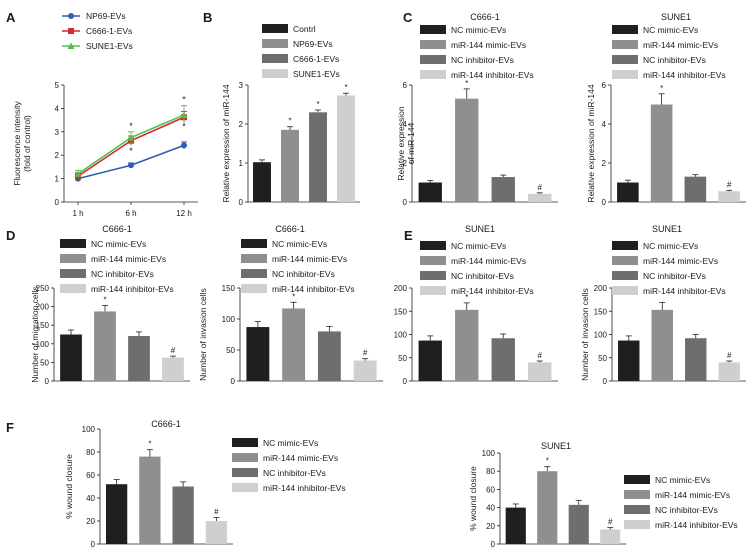 This screenshot has height=551, width=751. I want to click on x-tick-label: 1 h, so click(77, 213).